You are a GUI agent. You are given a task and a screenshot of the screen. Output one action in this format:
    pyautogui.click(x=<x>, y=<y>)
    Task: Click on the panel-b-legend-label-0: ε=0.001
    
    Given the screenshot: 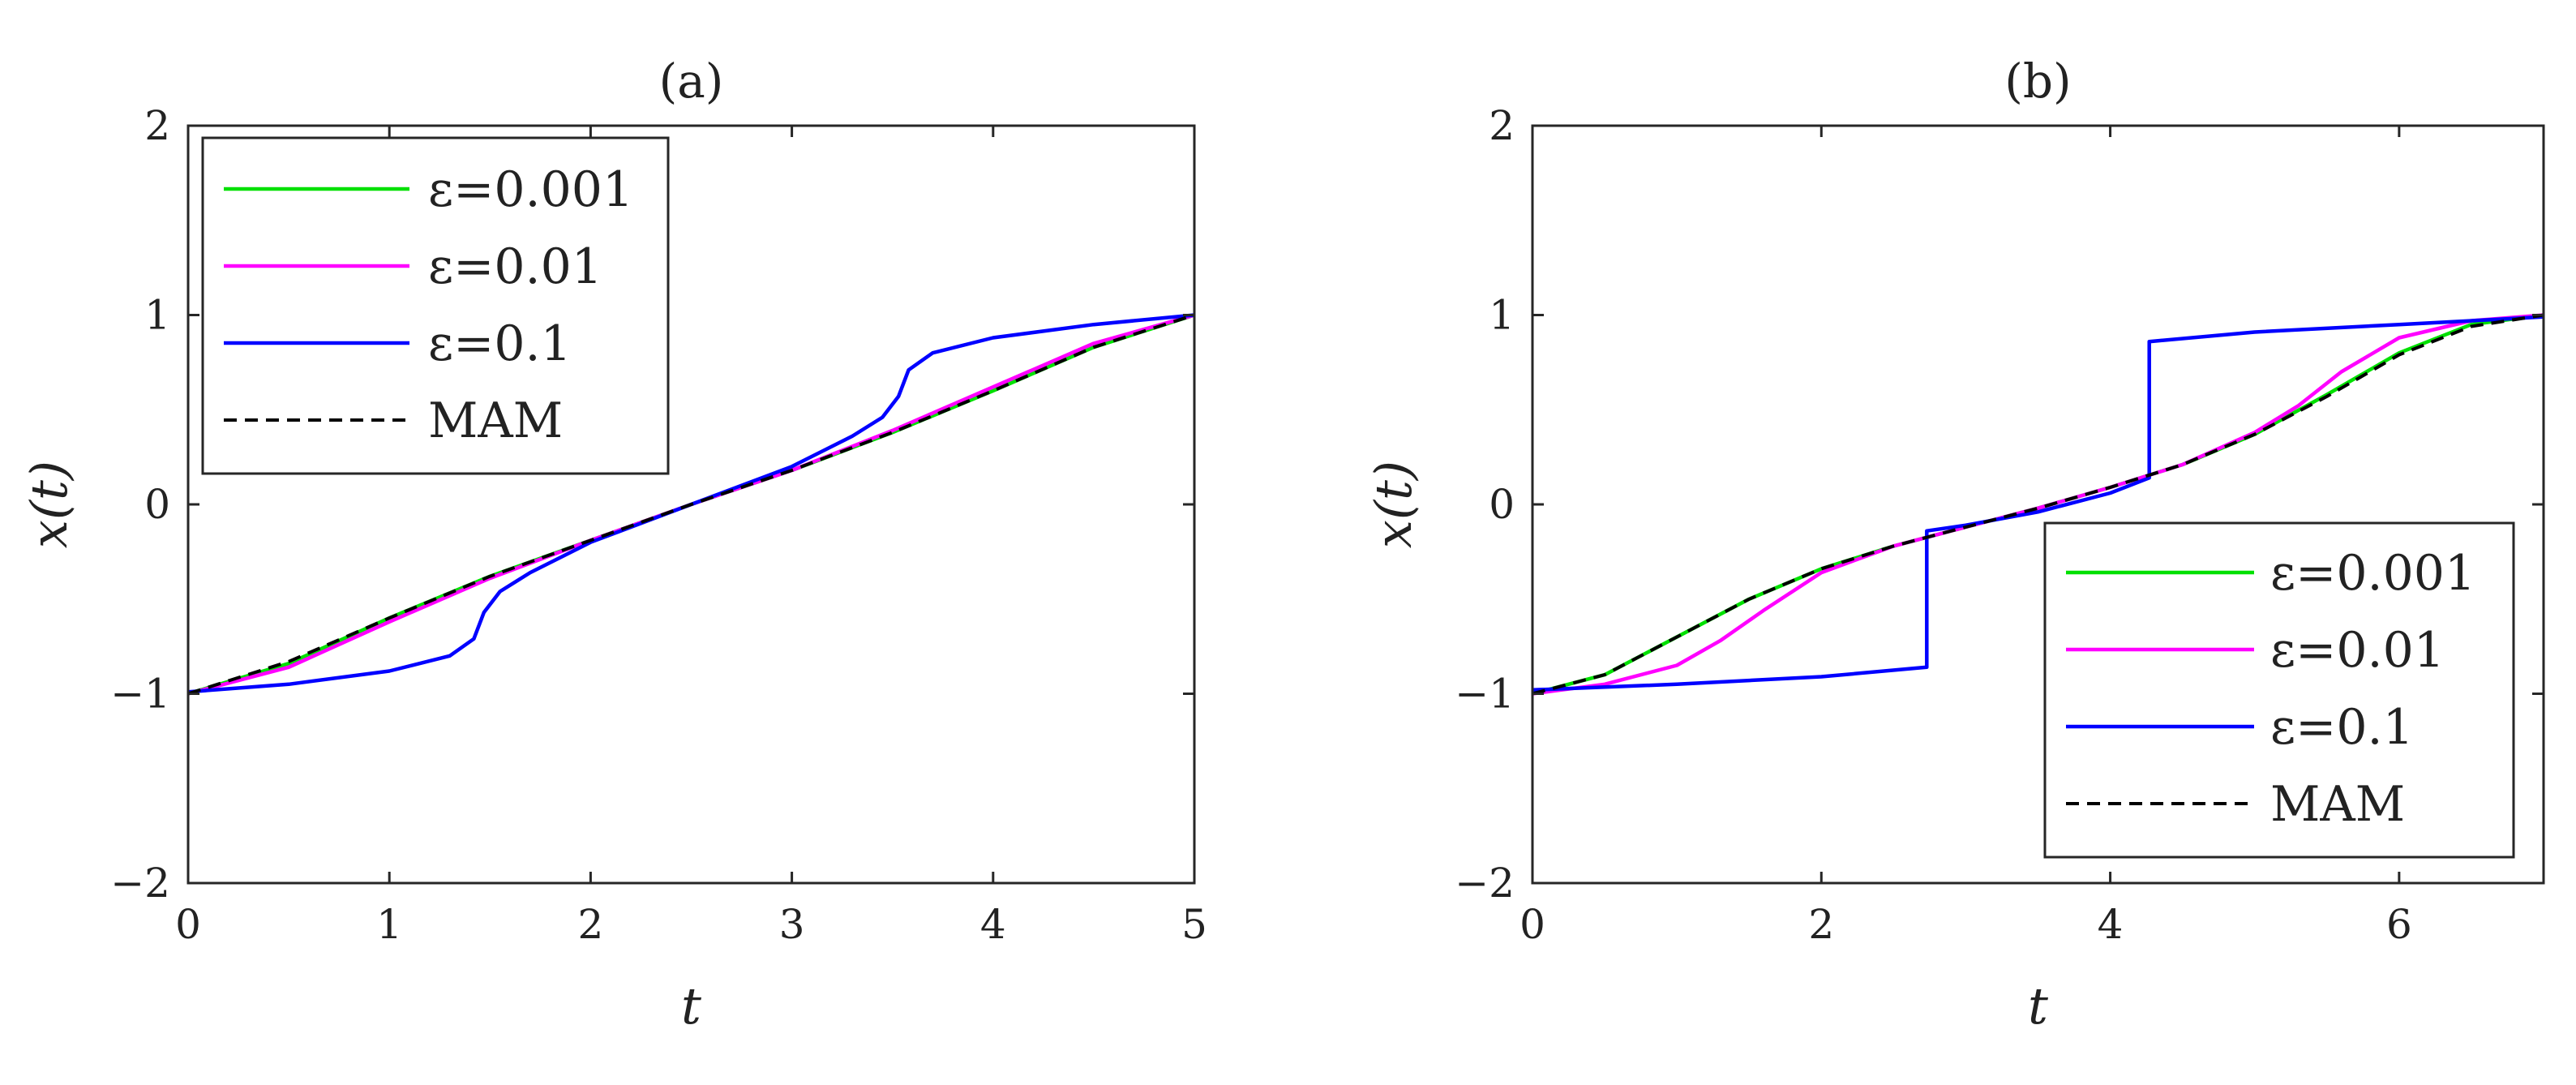 What is the action you would take?
    pyautogui.click(x=2372, y=573)
    